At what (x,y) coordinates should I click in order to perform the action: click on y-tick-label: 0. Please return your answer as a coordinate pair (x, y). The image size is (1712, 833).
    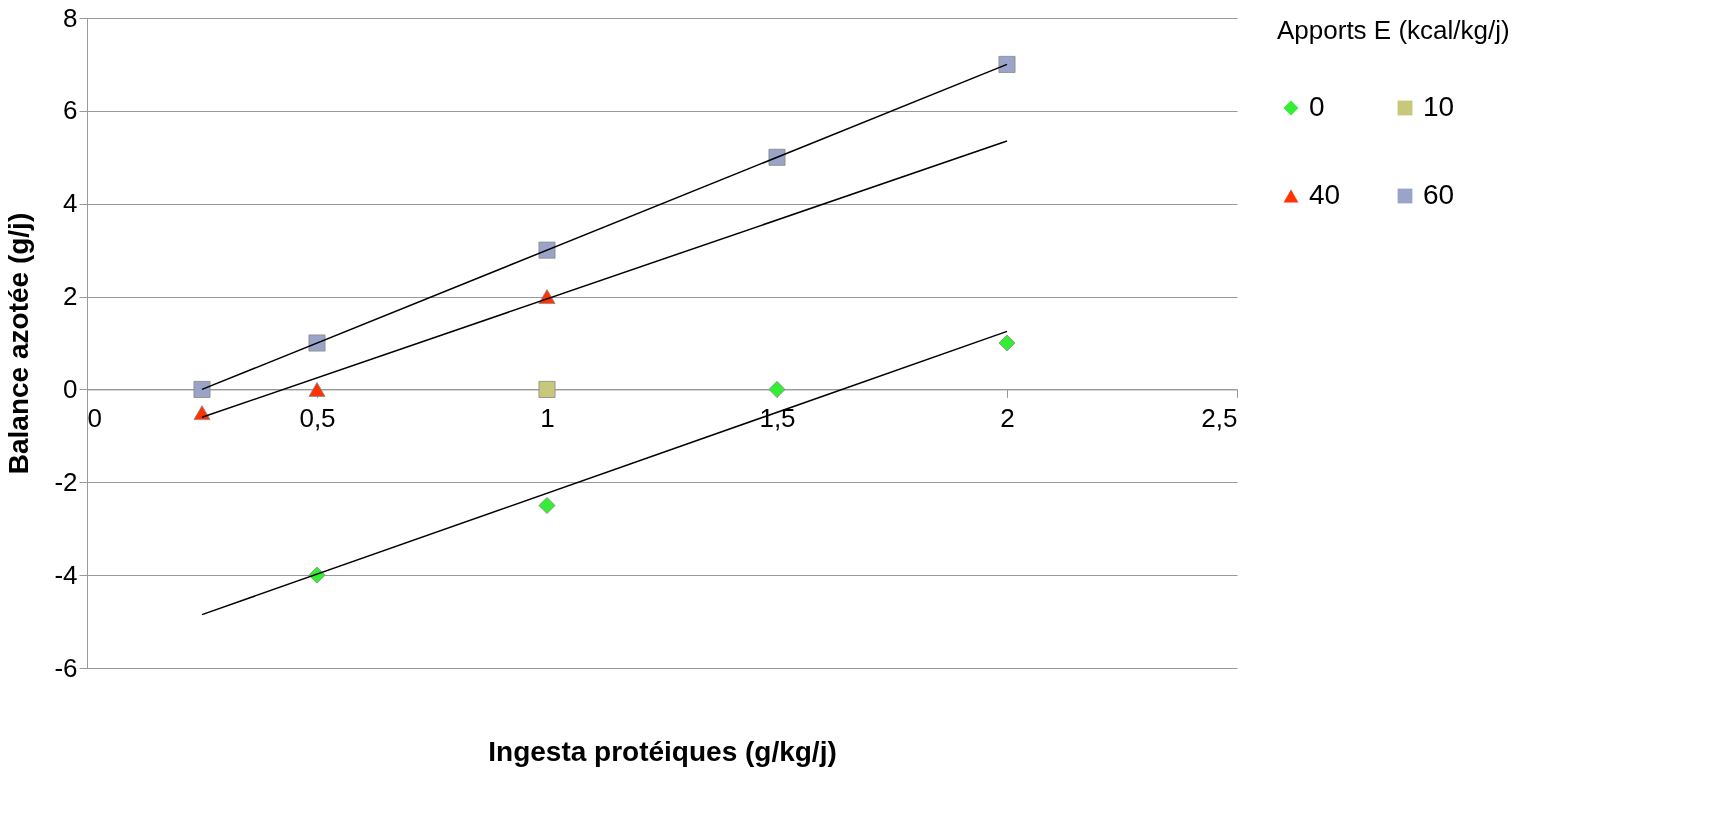
    Looking at the image, I should click on (70, 388).